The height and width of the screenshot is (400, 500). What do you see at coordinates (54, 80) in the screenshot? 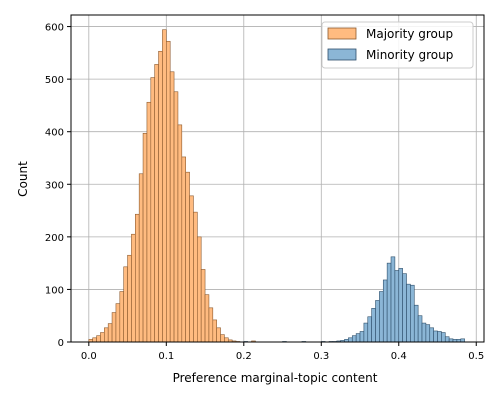
I see `y-tick-label: 500` at bounding box center [54, 80].